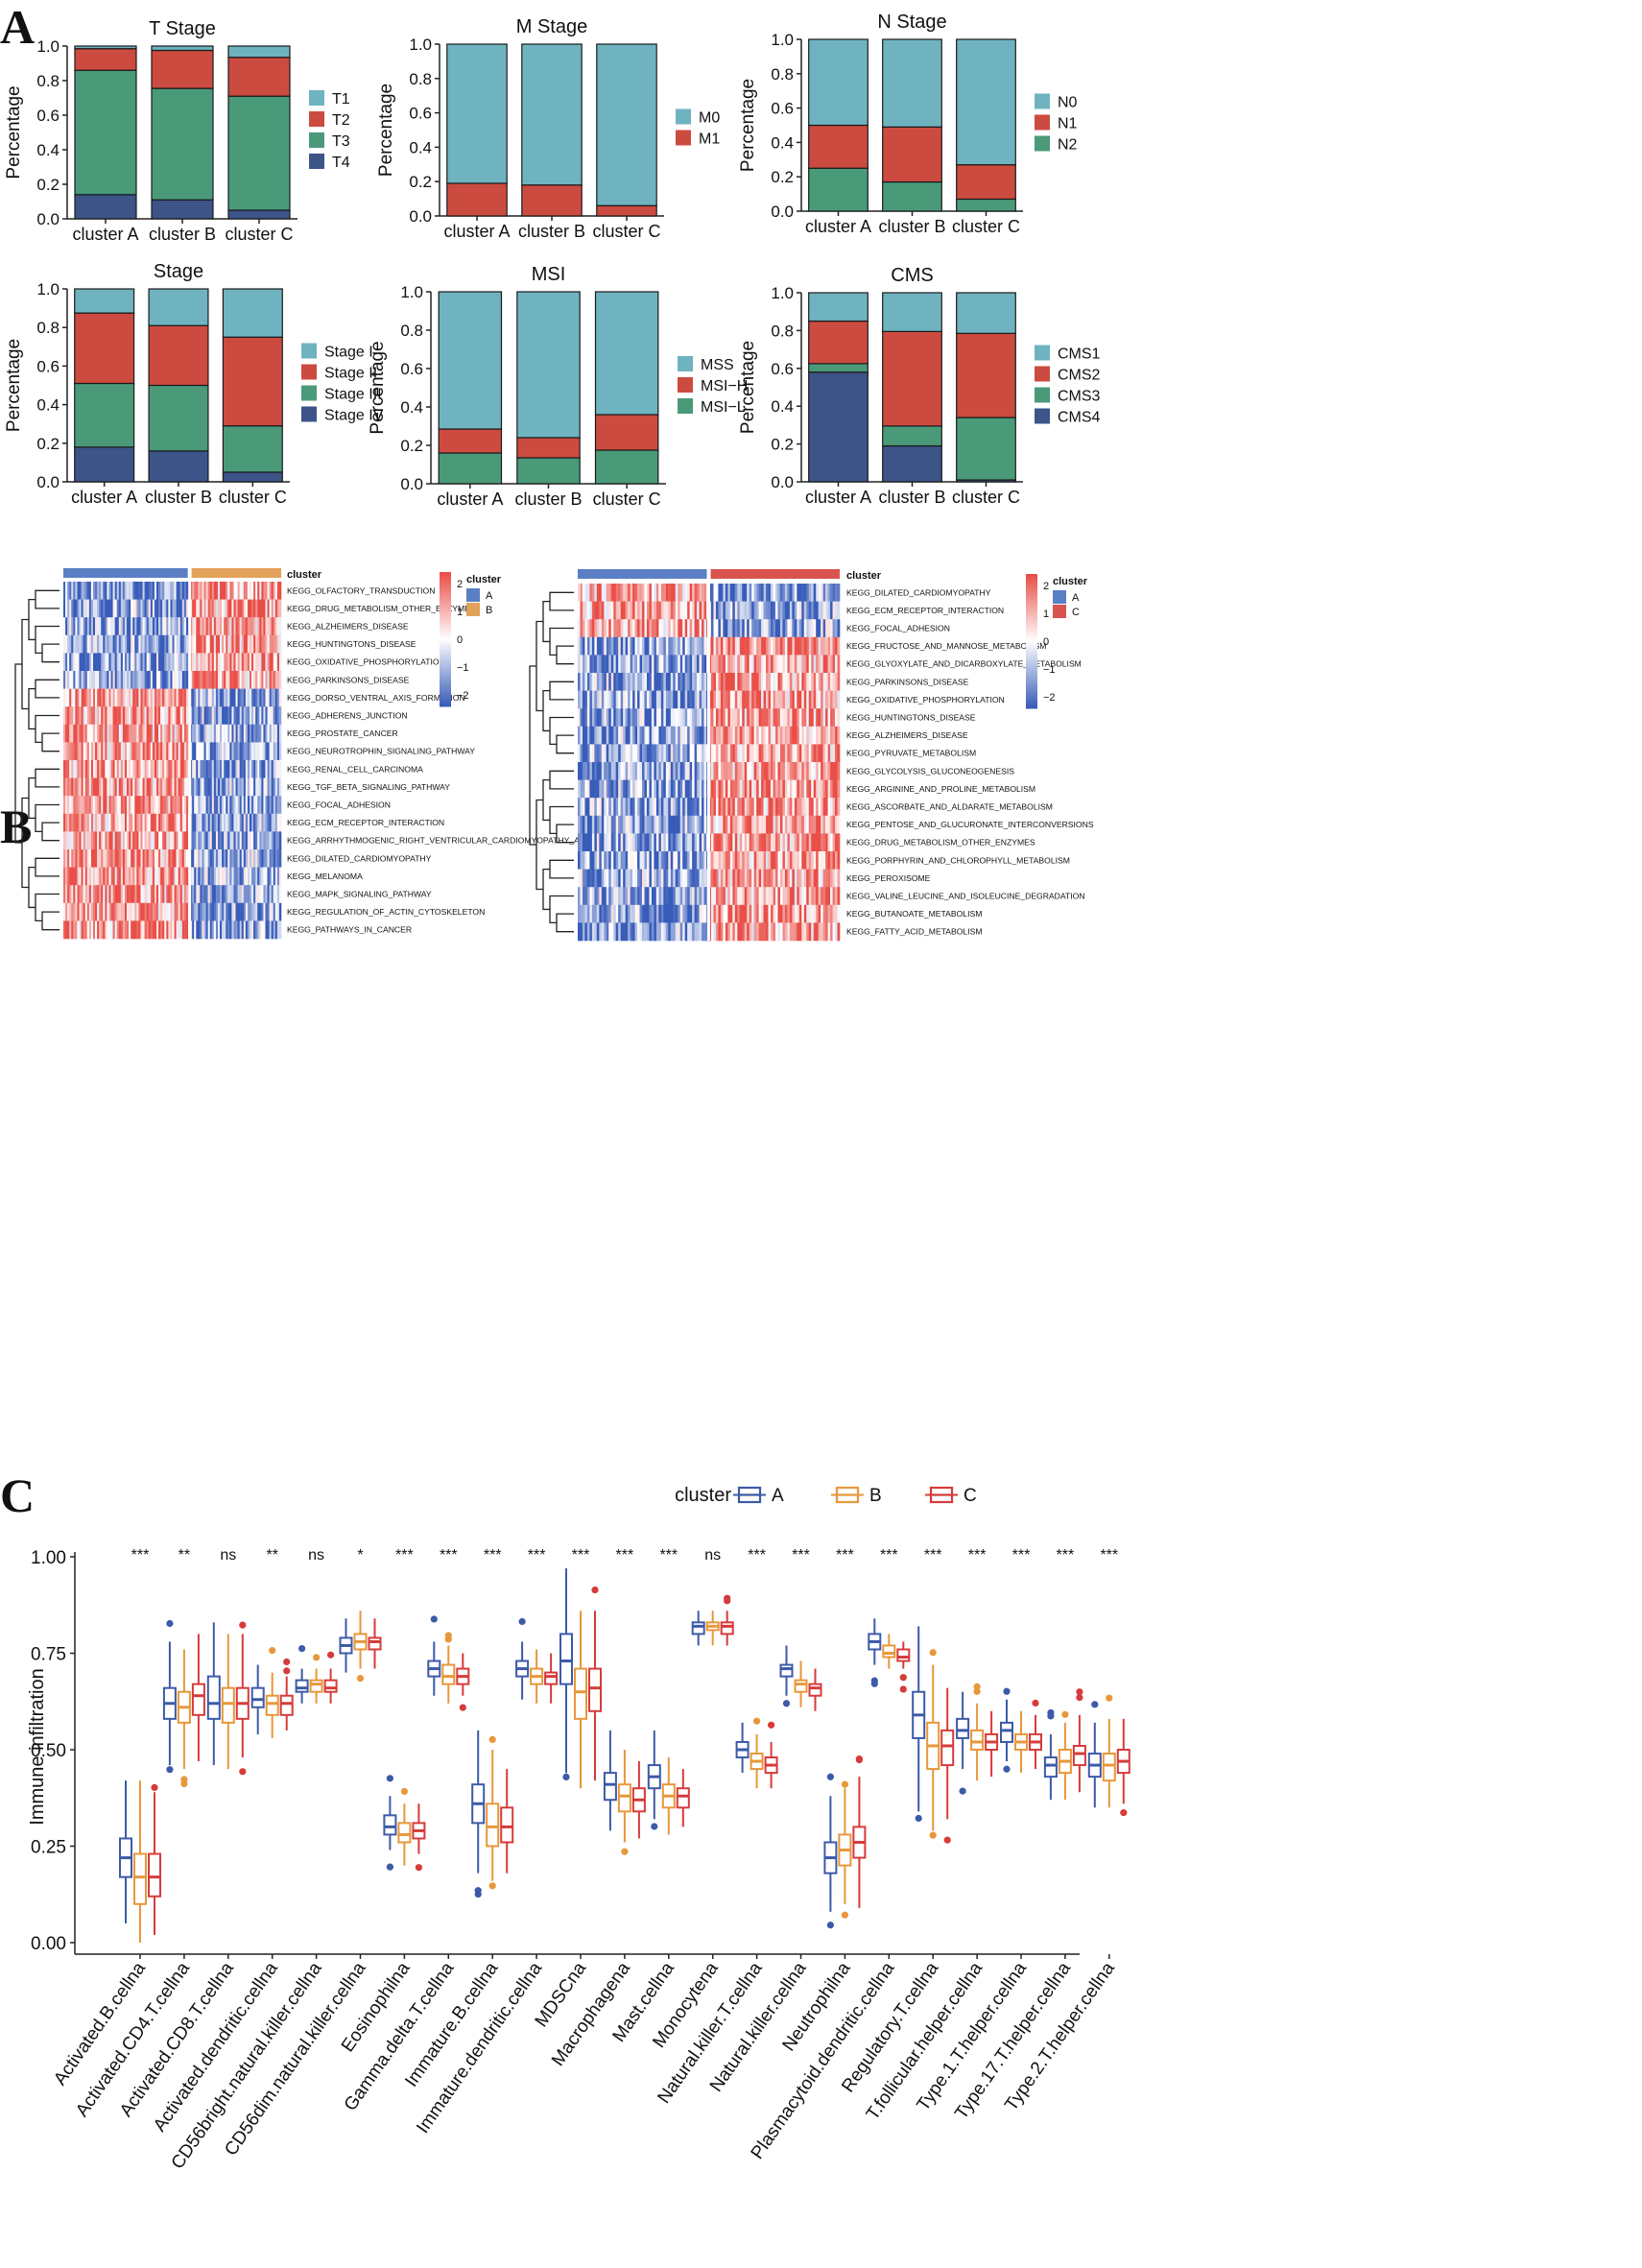 Image resolution: width=1642 pixels, height=2268 pixels. I want to click on legend-label: CMS2, so click(1079, 376).